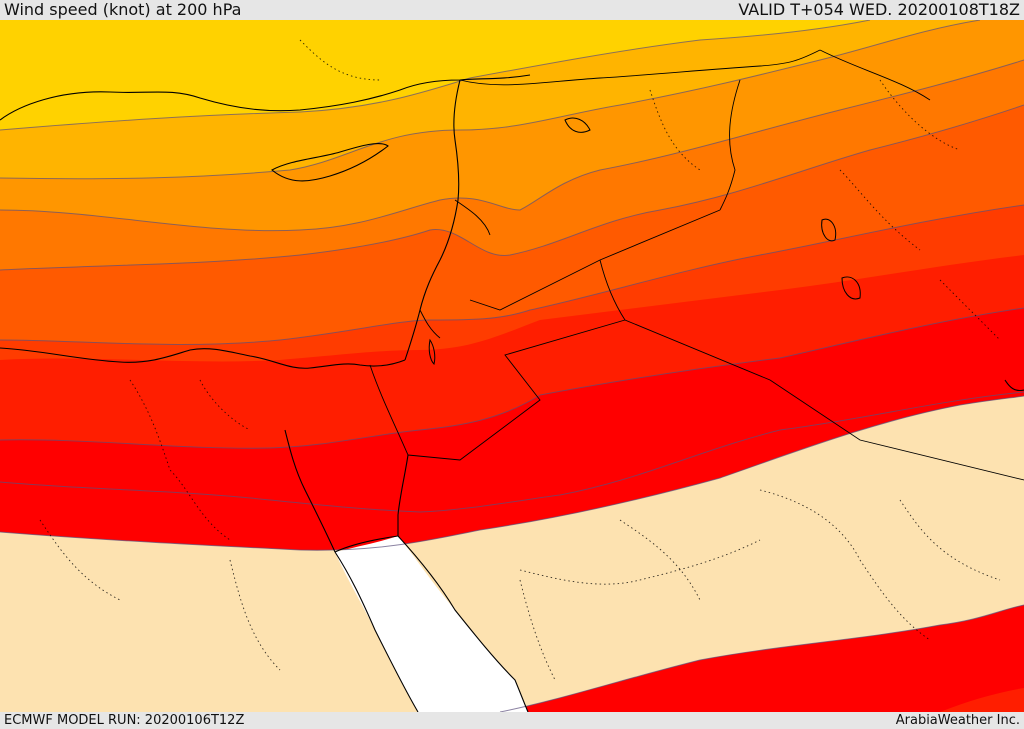  What do you see at coordinates (982, 700) in the screenshot?
I see `southern-jet-edge` at bounding box center [982, 700].